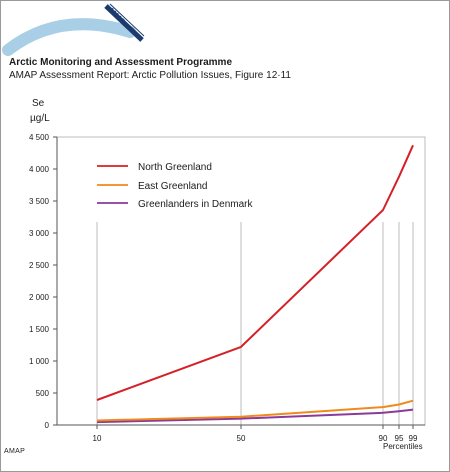 This screenshot has height=472, width=450. What do you see at coordinates (39, 201) in the screenshot?
I see `y-tick-label-3500: 3 500` at bounding box center [39, 201].